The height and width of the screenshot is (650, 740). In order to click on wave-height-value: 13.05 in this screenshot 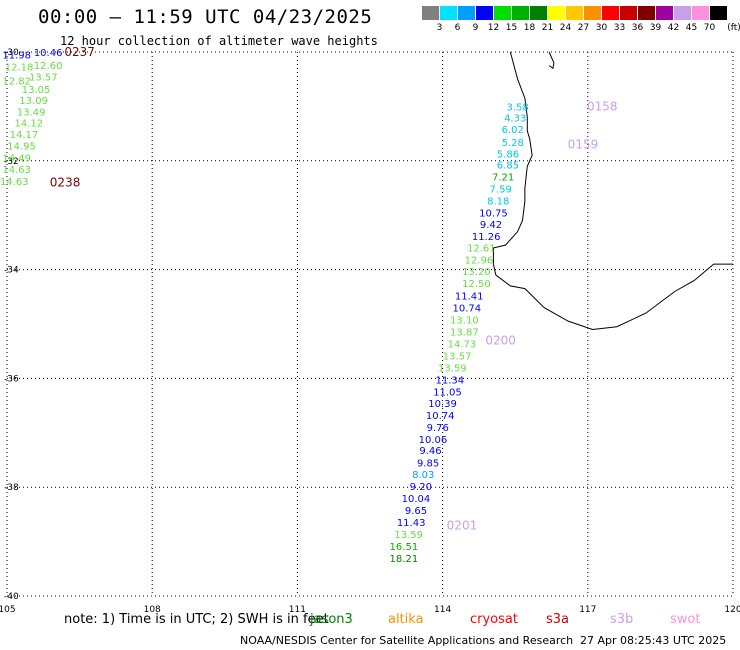, I will do `click(36, 90)`.